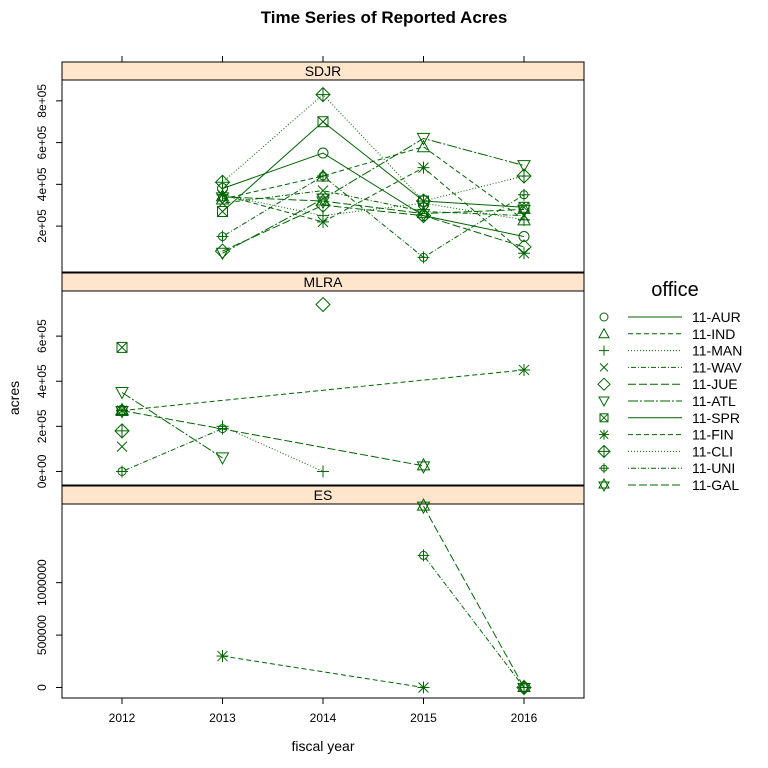  I want to click on legend-label-11-aur: 11-AUR, so click(716, 317).